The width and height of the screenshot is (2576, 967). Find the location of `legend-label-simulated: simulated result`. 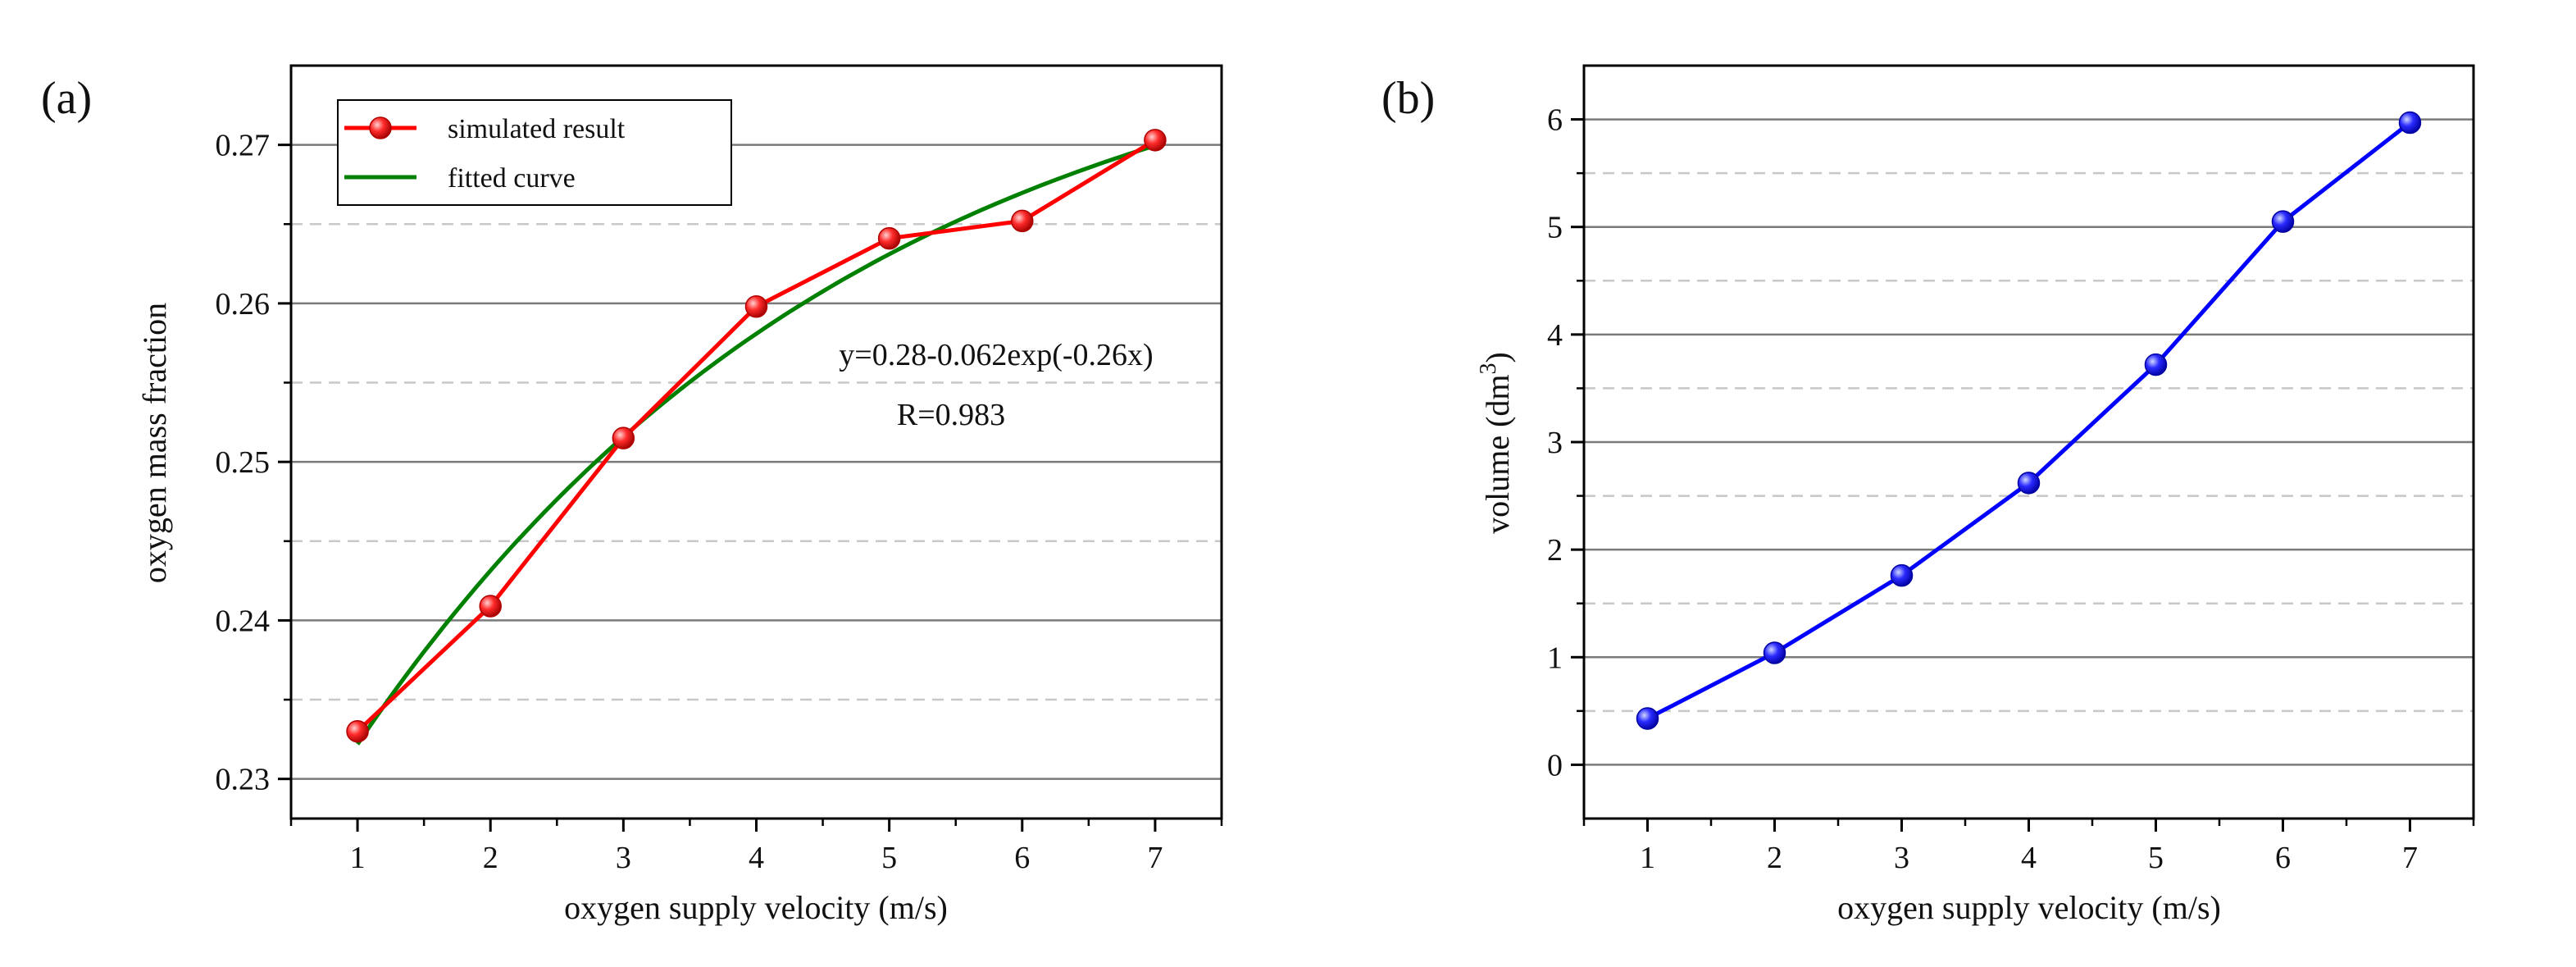

legend-label-simulated: simulated result is located at coordinates (537, 129).